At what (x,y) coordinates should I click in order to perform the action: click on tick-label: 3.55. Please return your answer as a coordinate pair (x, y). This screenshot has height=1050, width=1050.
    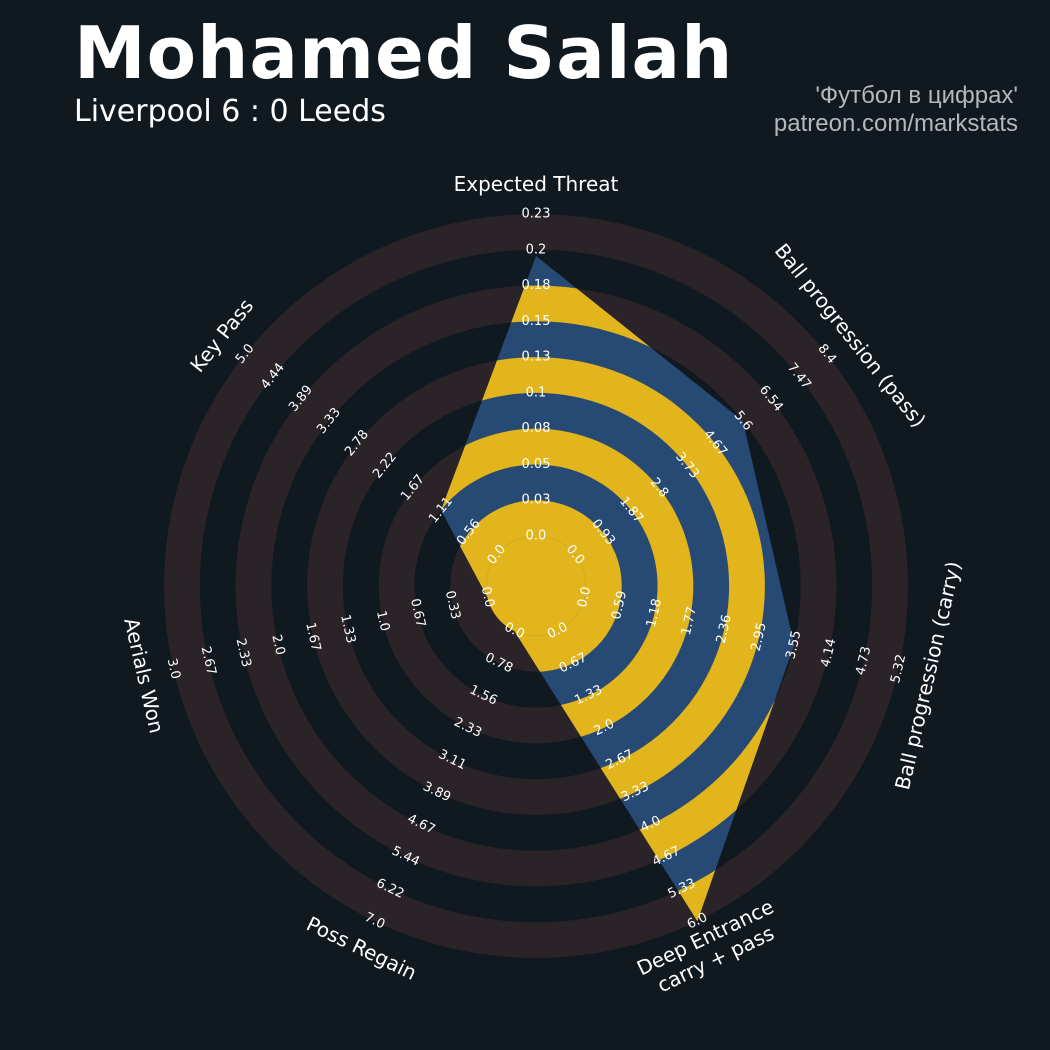
    Looking at the image, I should click on (793, 645).